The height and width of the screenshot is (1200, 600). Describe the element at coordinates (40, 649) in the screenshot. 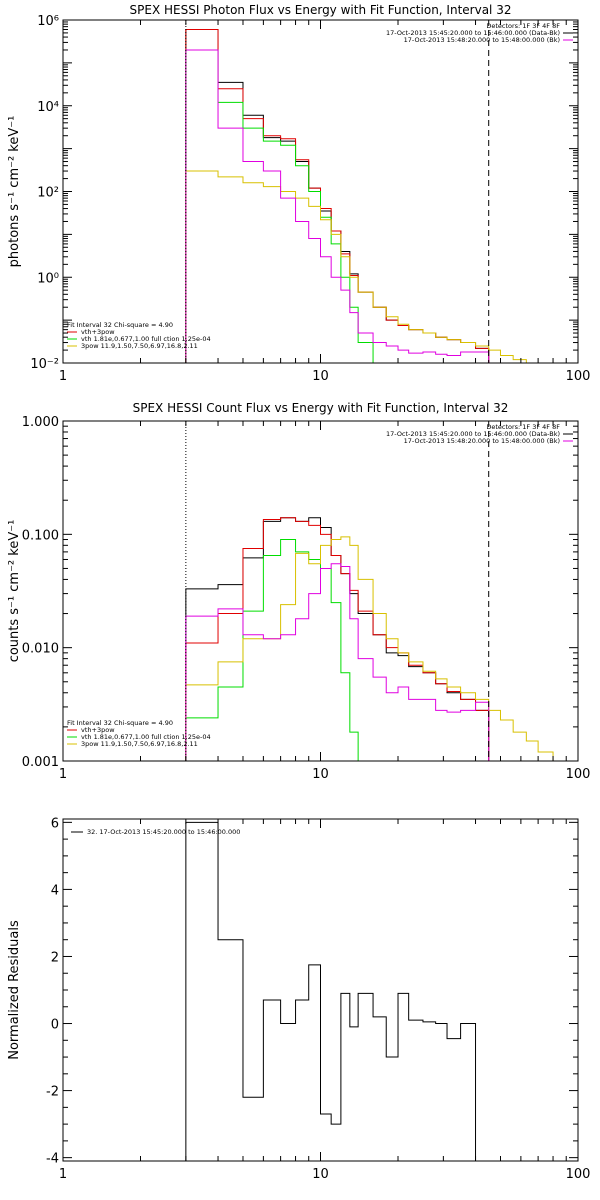

I see `y-tick-label: 0.010` at that location.